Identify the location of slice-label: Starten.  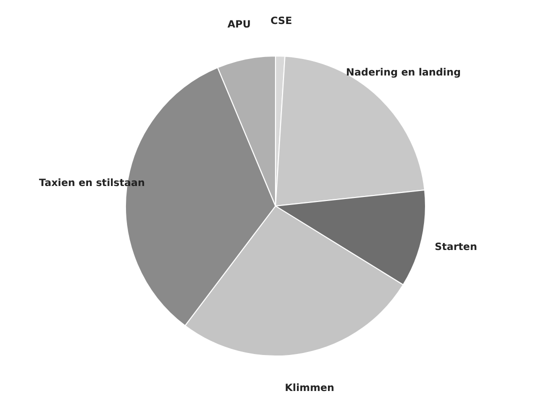
(456, 247).